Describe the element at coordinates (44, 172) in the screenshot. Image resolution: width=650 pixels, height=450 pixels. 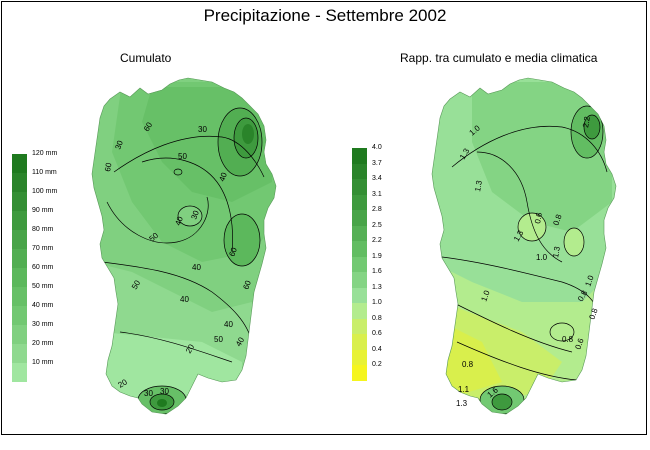
I see `legend-cumulato-label: 110 mm` at that location.